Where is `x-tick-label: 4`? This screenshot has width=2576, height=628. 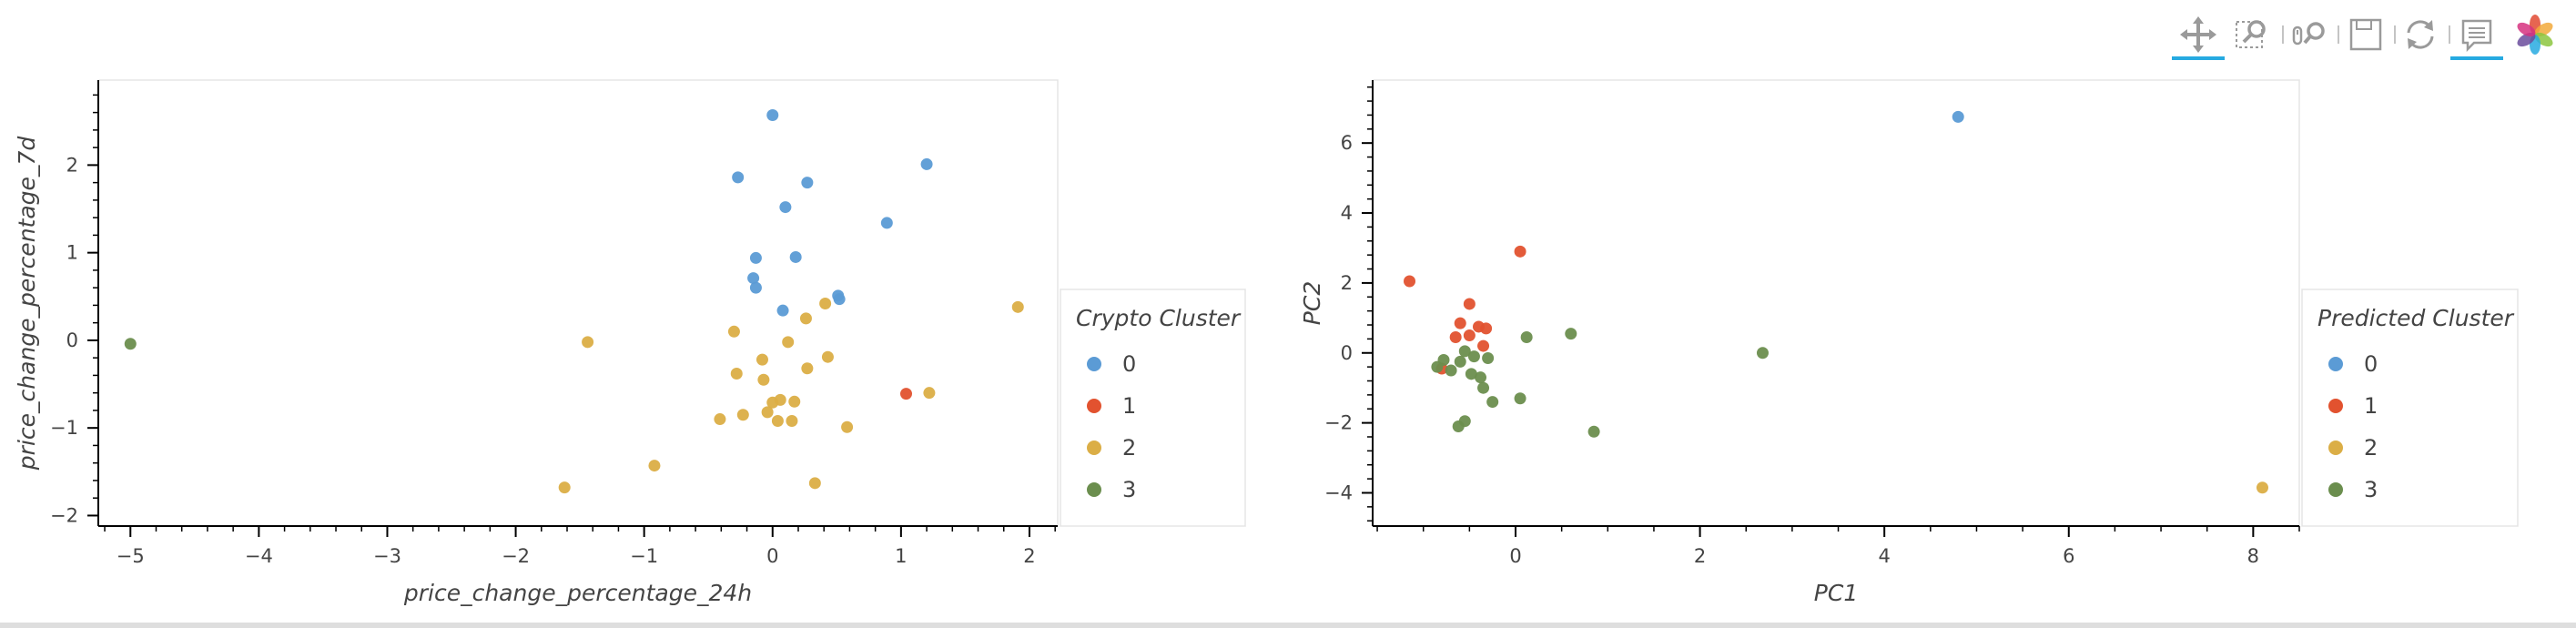
x-tick-label: 4 is located at coordinates (1884, 556).